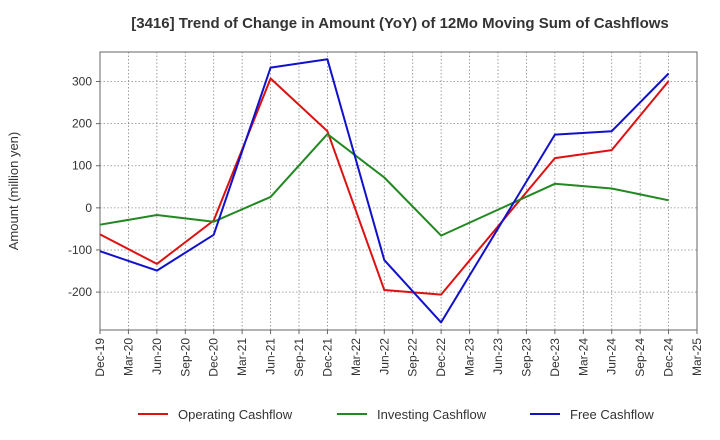 The image size is (720, 440). I want to click on x-tick-label: Sep-24, so click(640, 357).